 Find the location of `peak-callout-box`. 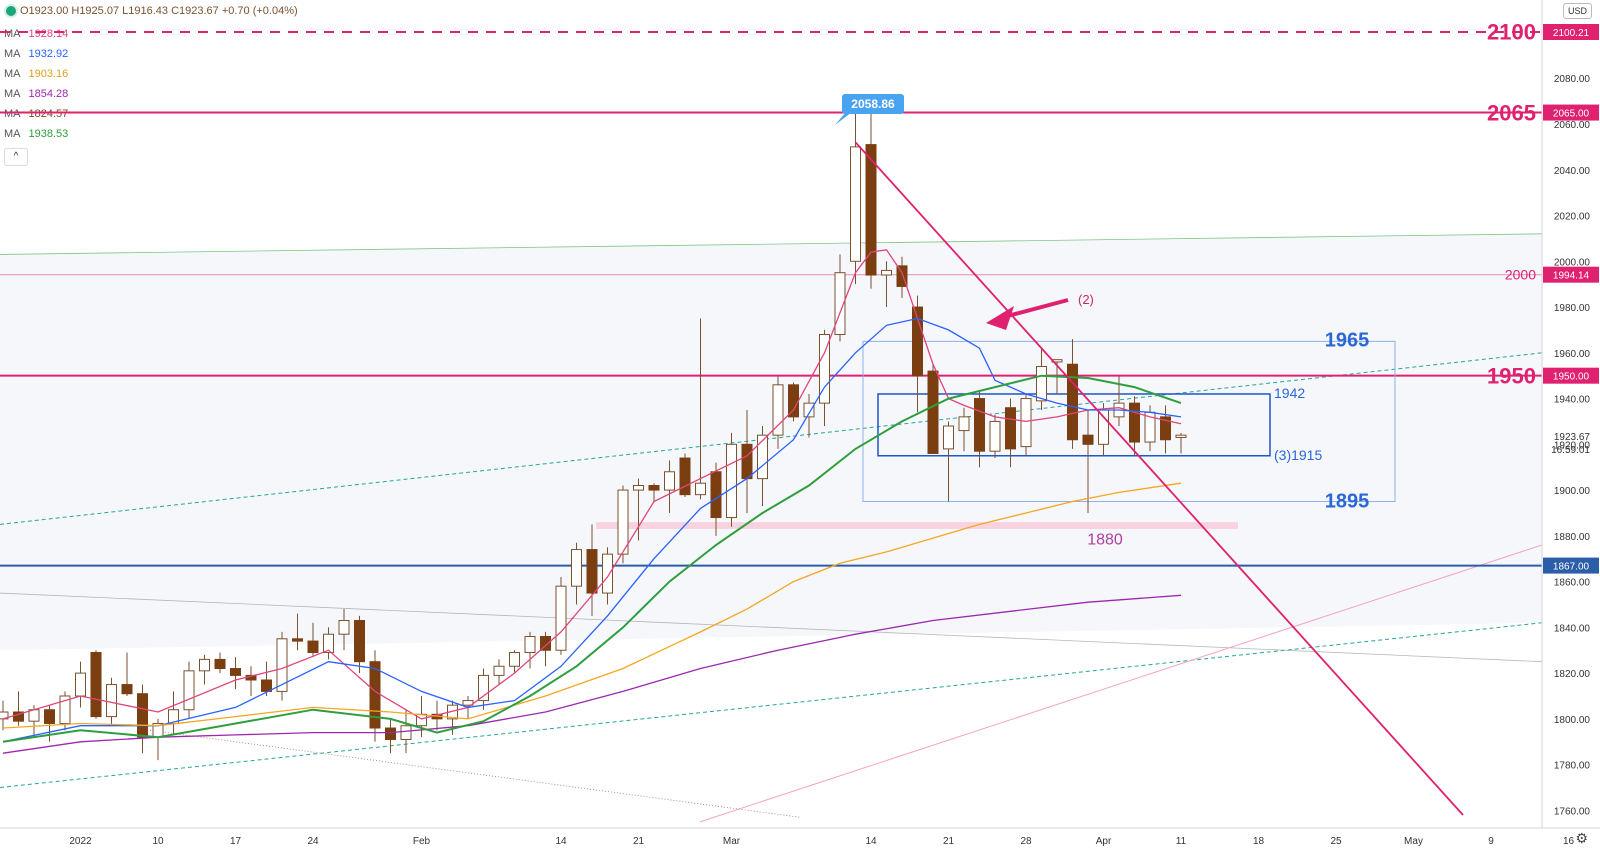

peak-callout-box is located at coordinates (873, 104).